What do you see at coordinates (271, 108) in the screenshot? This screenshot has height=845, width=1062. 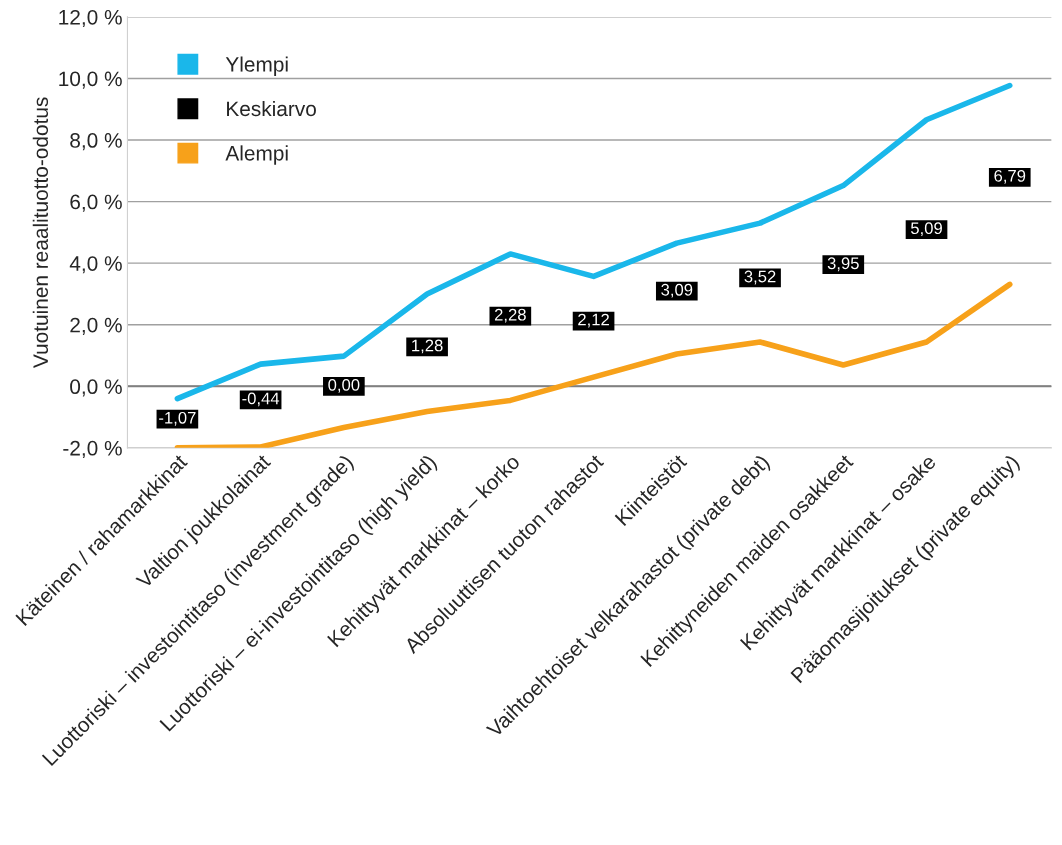 I see `legend-label: Keskiarvo` at bounding box center [271, 108].